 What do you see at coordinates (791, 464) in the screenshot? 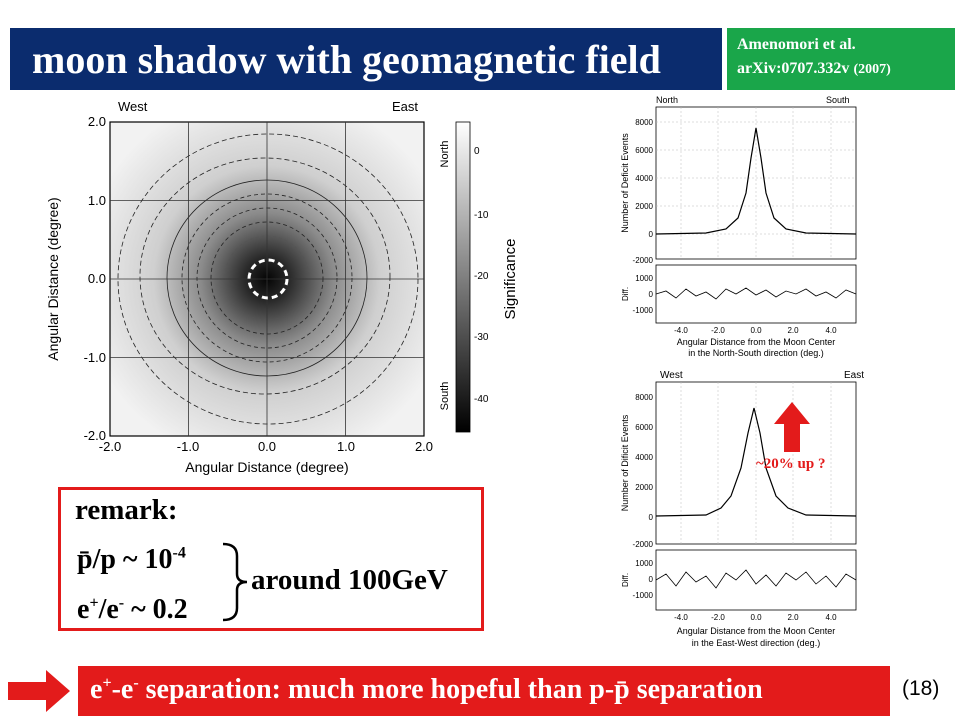
I see `increase-annotation: ~20% up ?` at bounding box center [791, 464].